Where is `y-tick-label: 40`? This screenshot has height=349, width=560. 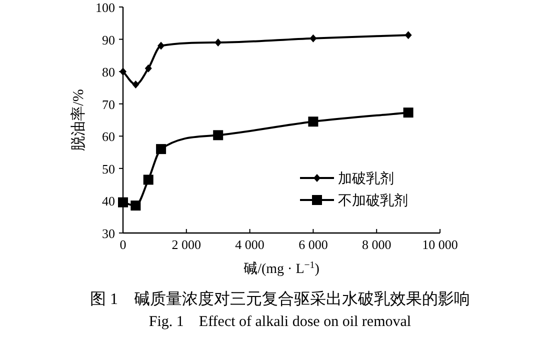
y-tick-label: 40 is located at coordinates (108, 201).